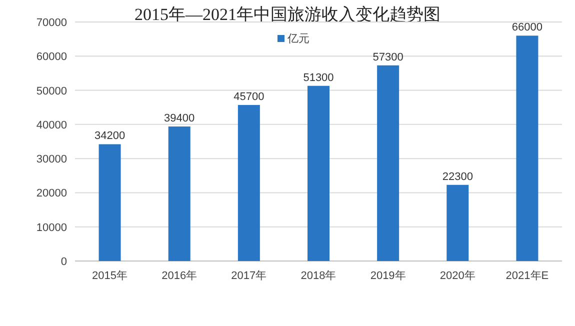  What do you see at coordinates (110, 276) in the screenshot?
I see `x-tick-label: 2015年` at bounding box center [110, 276].